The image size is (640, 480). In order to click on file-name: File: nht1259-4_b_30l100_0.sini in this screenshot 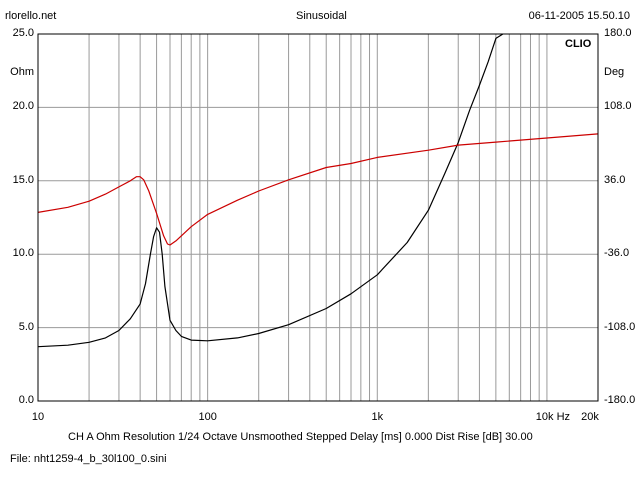, I will do `click(88, 459)`.